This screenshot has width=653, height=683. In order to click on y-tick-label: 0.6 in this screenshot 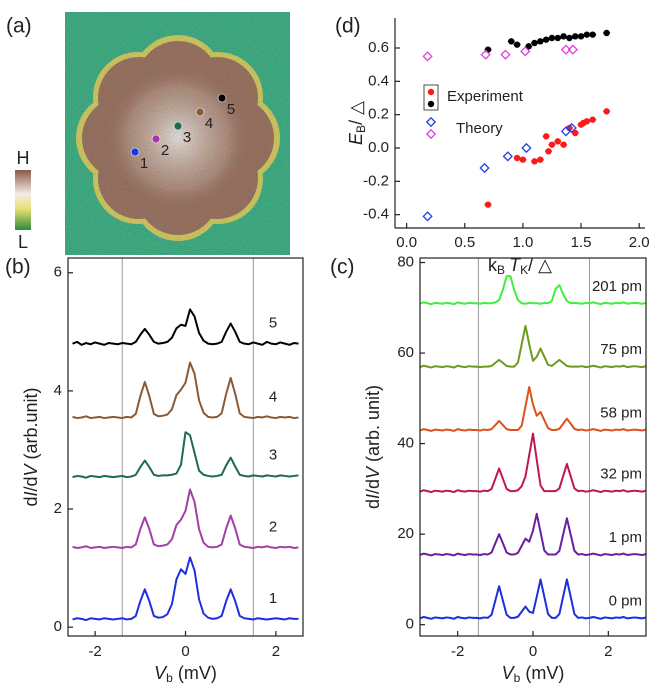, I will do `click(378, 47)`.